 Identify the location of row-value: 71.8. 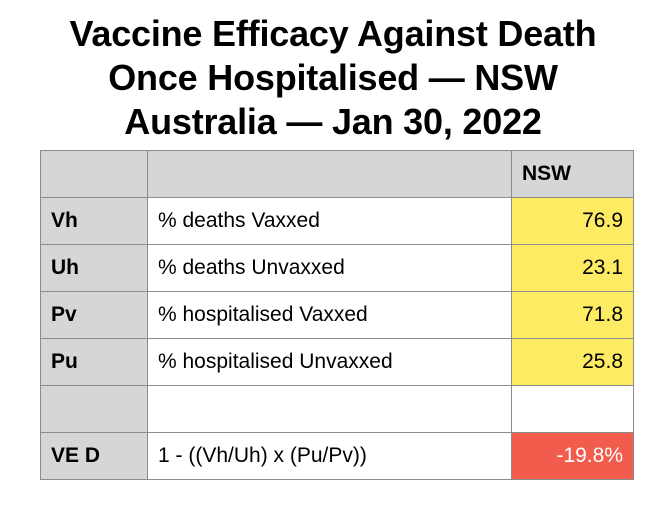
(572, 315).